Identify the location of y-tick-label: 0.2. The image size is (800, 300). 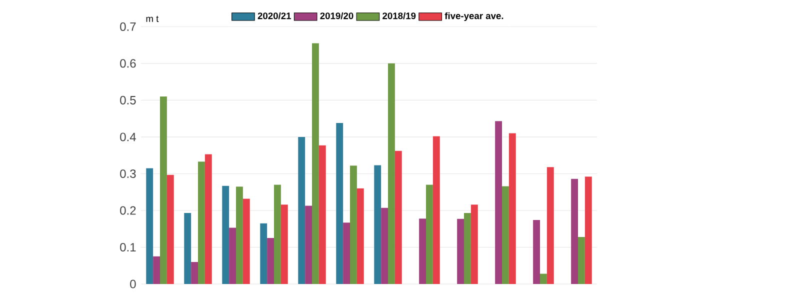
(128, 210).